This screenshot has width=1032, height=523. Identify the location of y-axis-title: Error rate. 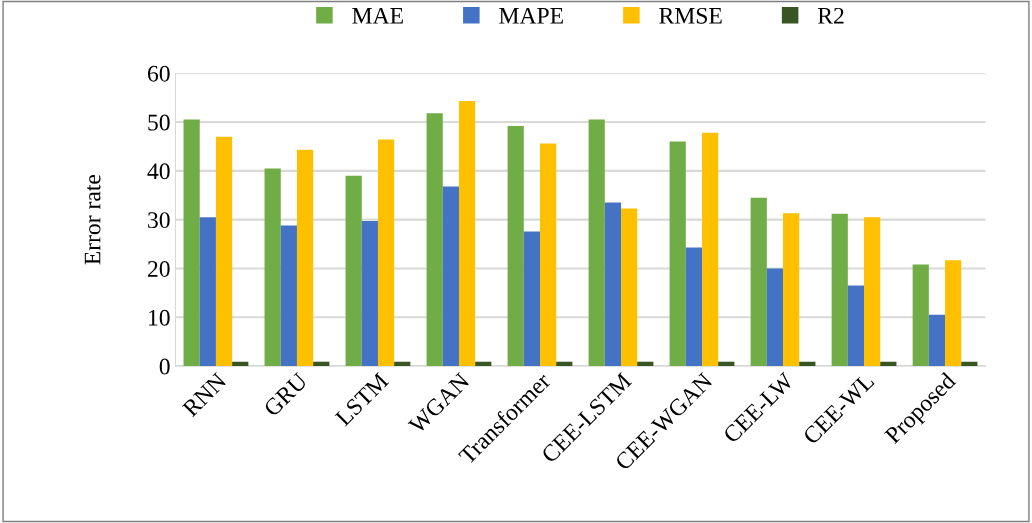
(92, 219).